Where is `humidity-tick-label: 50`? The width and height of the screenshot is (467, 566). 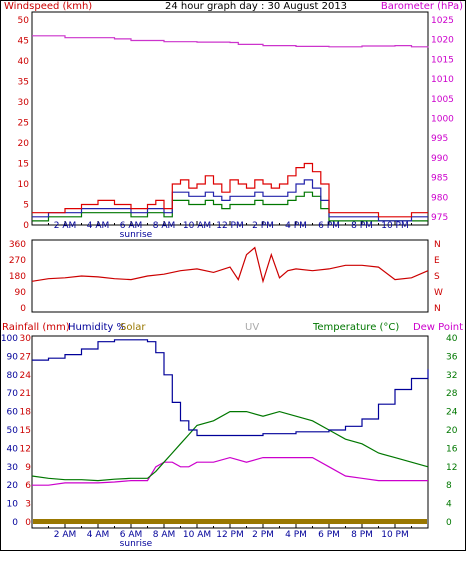
humidity-tick-label: 50 is located at coordinates (13, 431).